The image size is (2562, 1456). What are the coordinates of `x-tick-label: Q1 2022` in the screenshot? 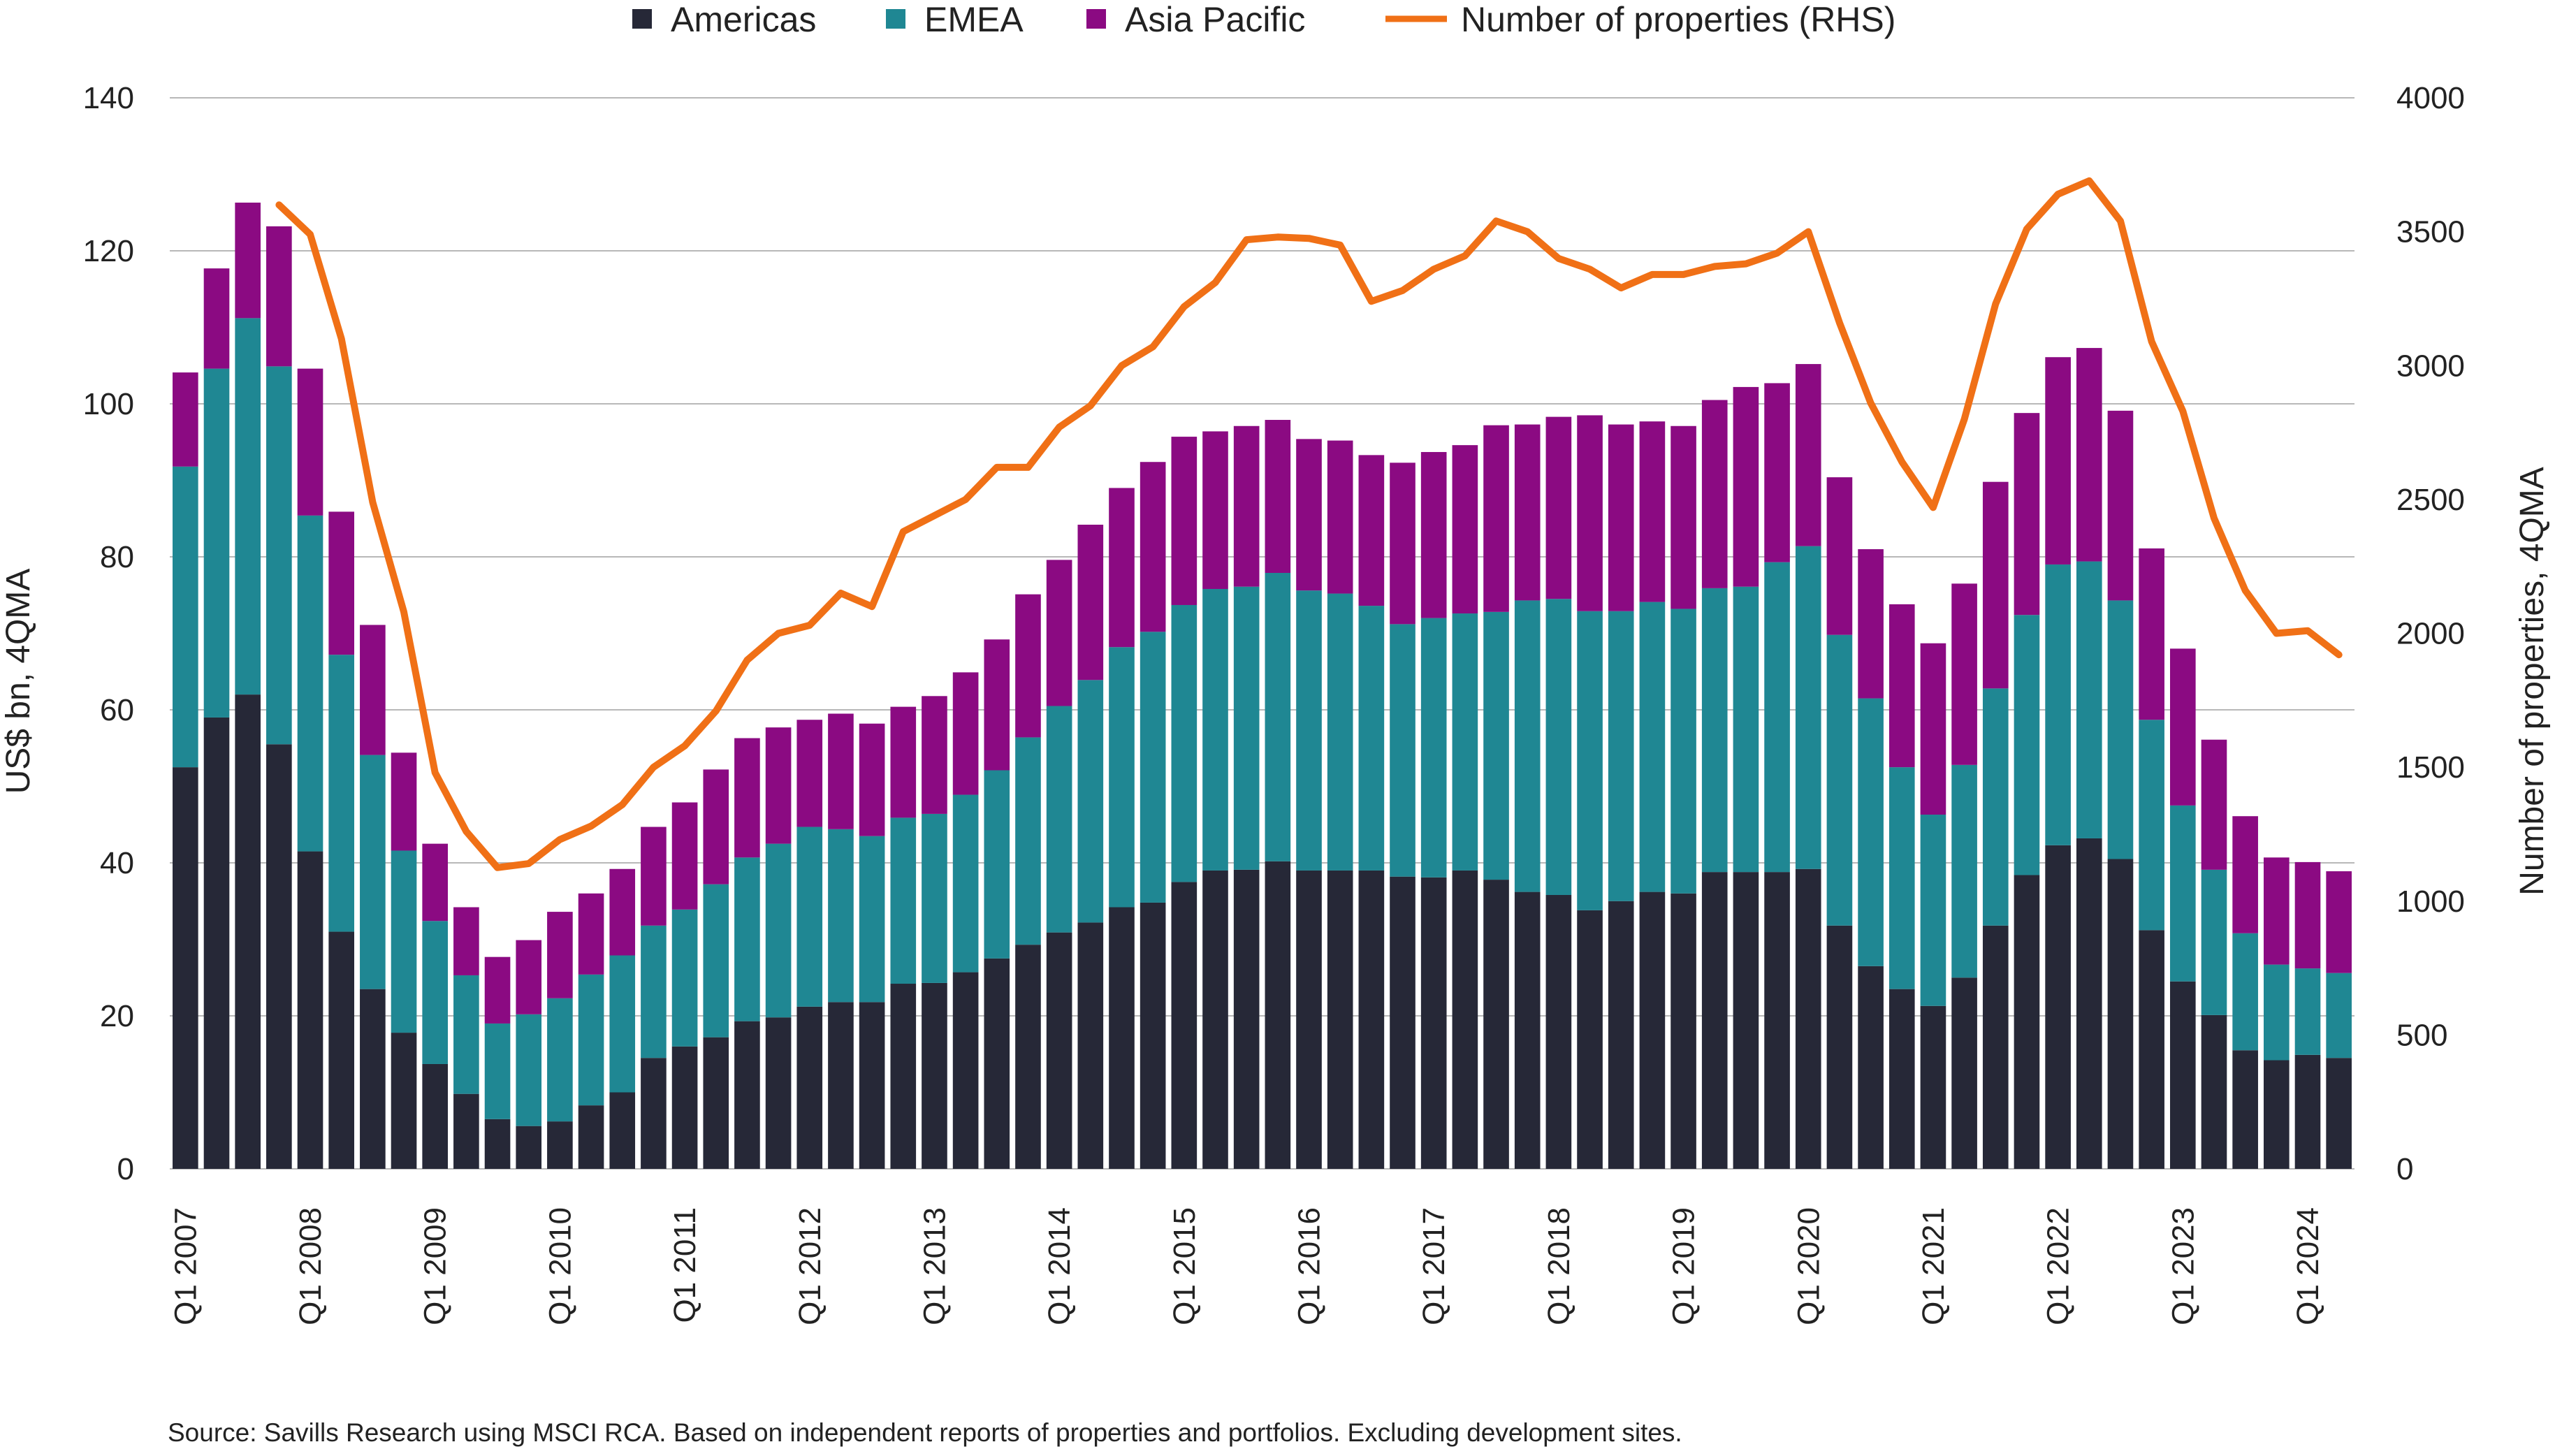 It's located at (2058, 1266).